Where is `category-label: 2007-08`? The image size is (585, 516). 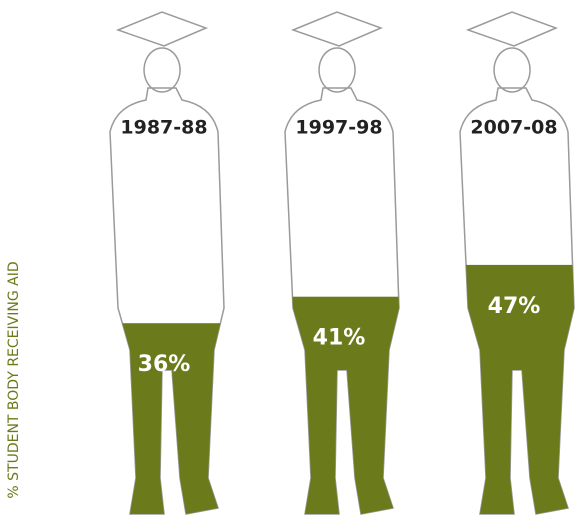
category-label: 2007-08 is located at coordinates (513, 128).